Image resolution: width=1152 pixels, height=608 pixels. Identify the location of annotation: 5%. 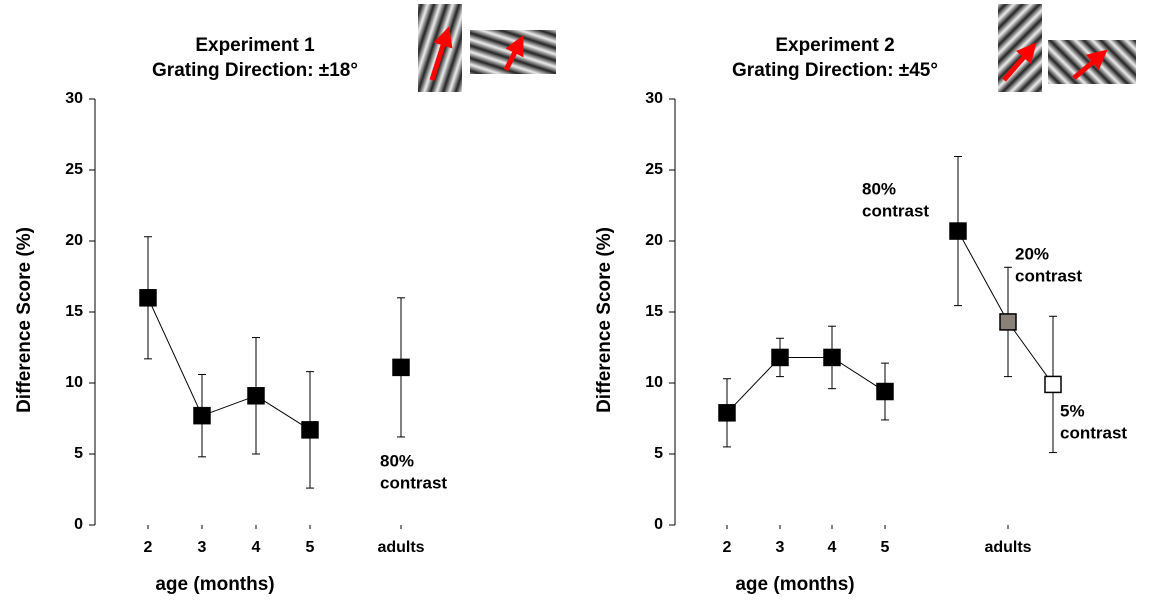
(1072, 410).